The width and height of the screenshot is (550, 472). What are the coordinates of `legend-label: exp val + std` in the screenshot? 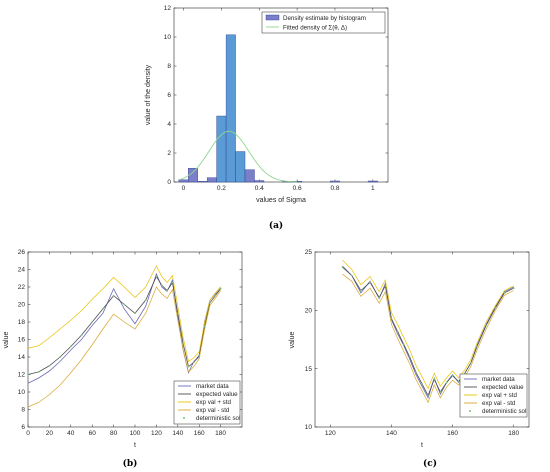 It's located at (213, 402).